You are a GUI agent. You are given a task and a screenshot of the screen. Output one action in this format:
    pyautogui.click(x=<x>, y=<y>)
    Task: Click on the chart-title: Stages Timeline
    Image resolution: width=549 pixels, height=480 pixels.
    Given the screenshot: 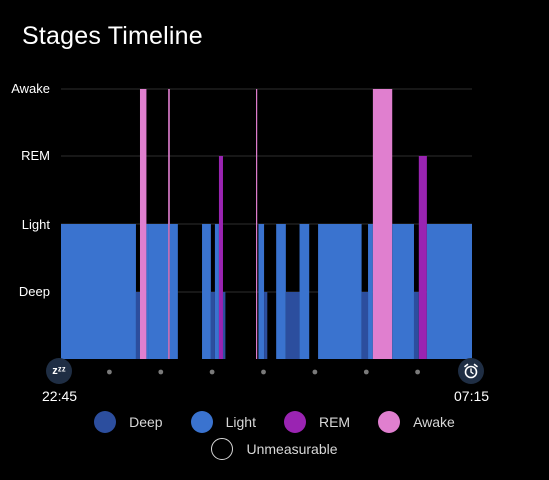 What is the action you would take?
    pyautogui.click(x=112, y=36)
    